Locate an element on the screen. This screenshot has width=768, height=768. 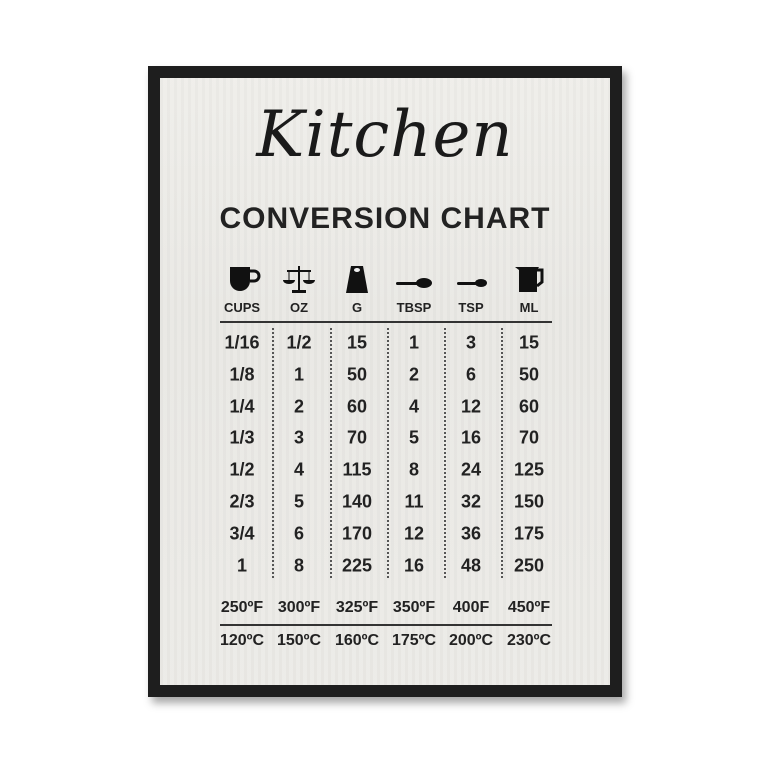
table-cell: 1/3 is located at coordinates (242, 437).